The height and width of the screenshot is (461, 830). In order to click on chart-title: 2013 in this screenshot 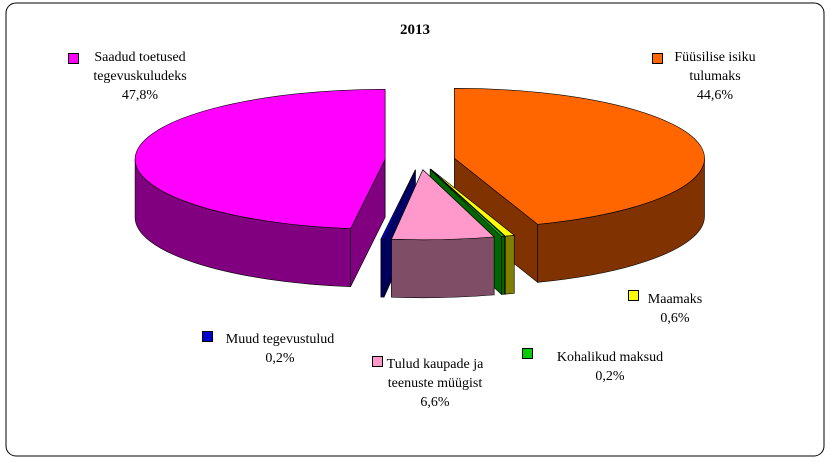, I will do `click(415, 30)`.